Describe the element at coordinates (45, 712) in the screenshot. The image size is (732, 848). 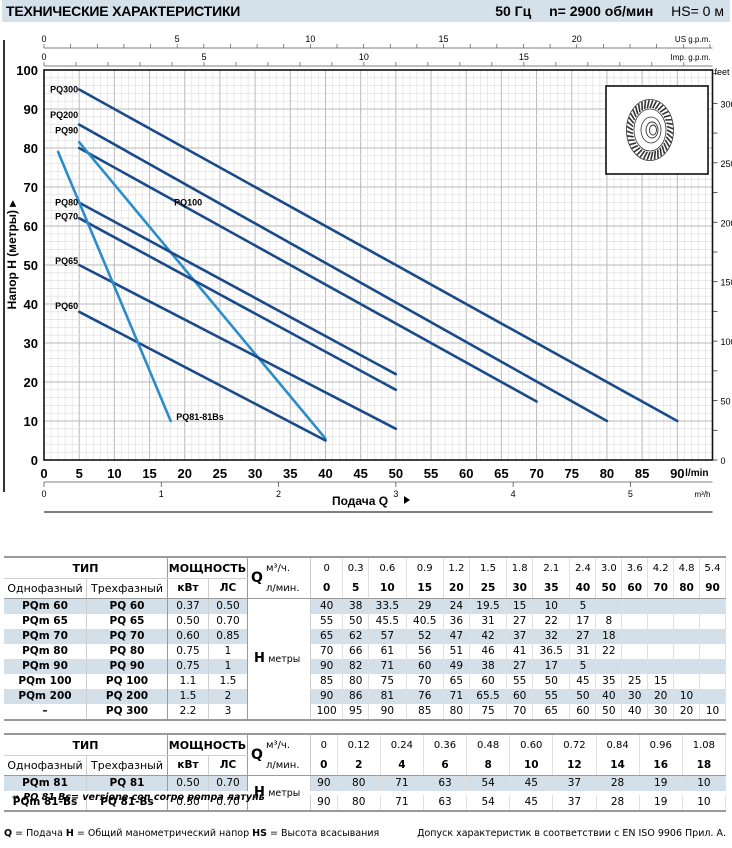
I see `single-phase-model: –` at that location.